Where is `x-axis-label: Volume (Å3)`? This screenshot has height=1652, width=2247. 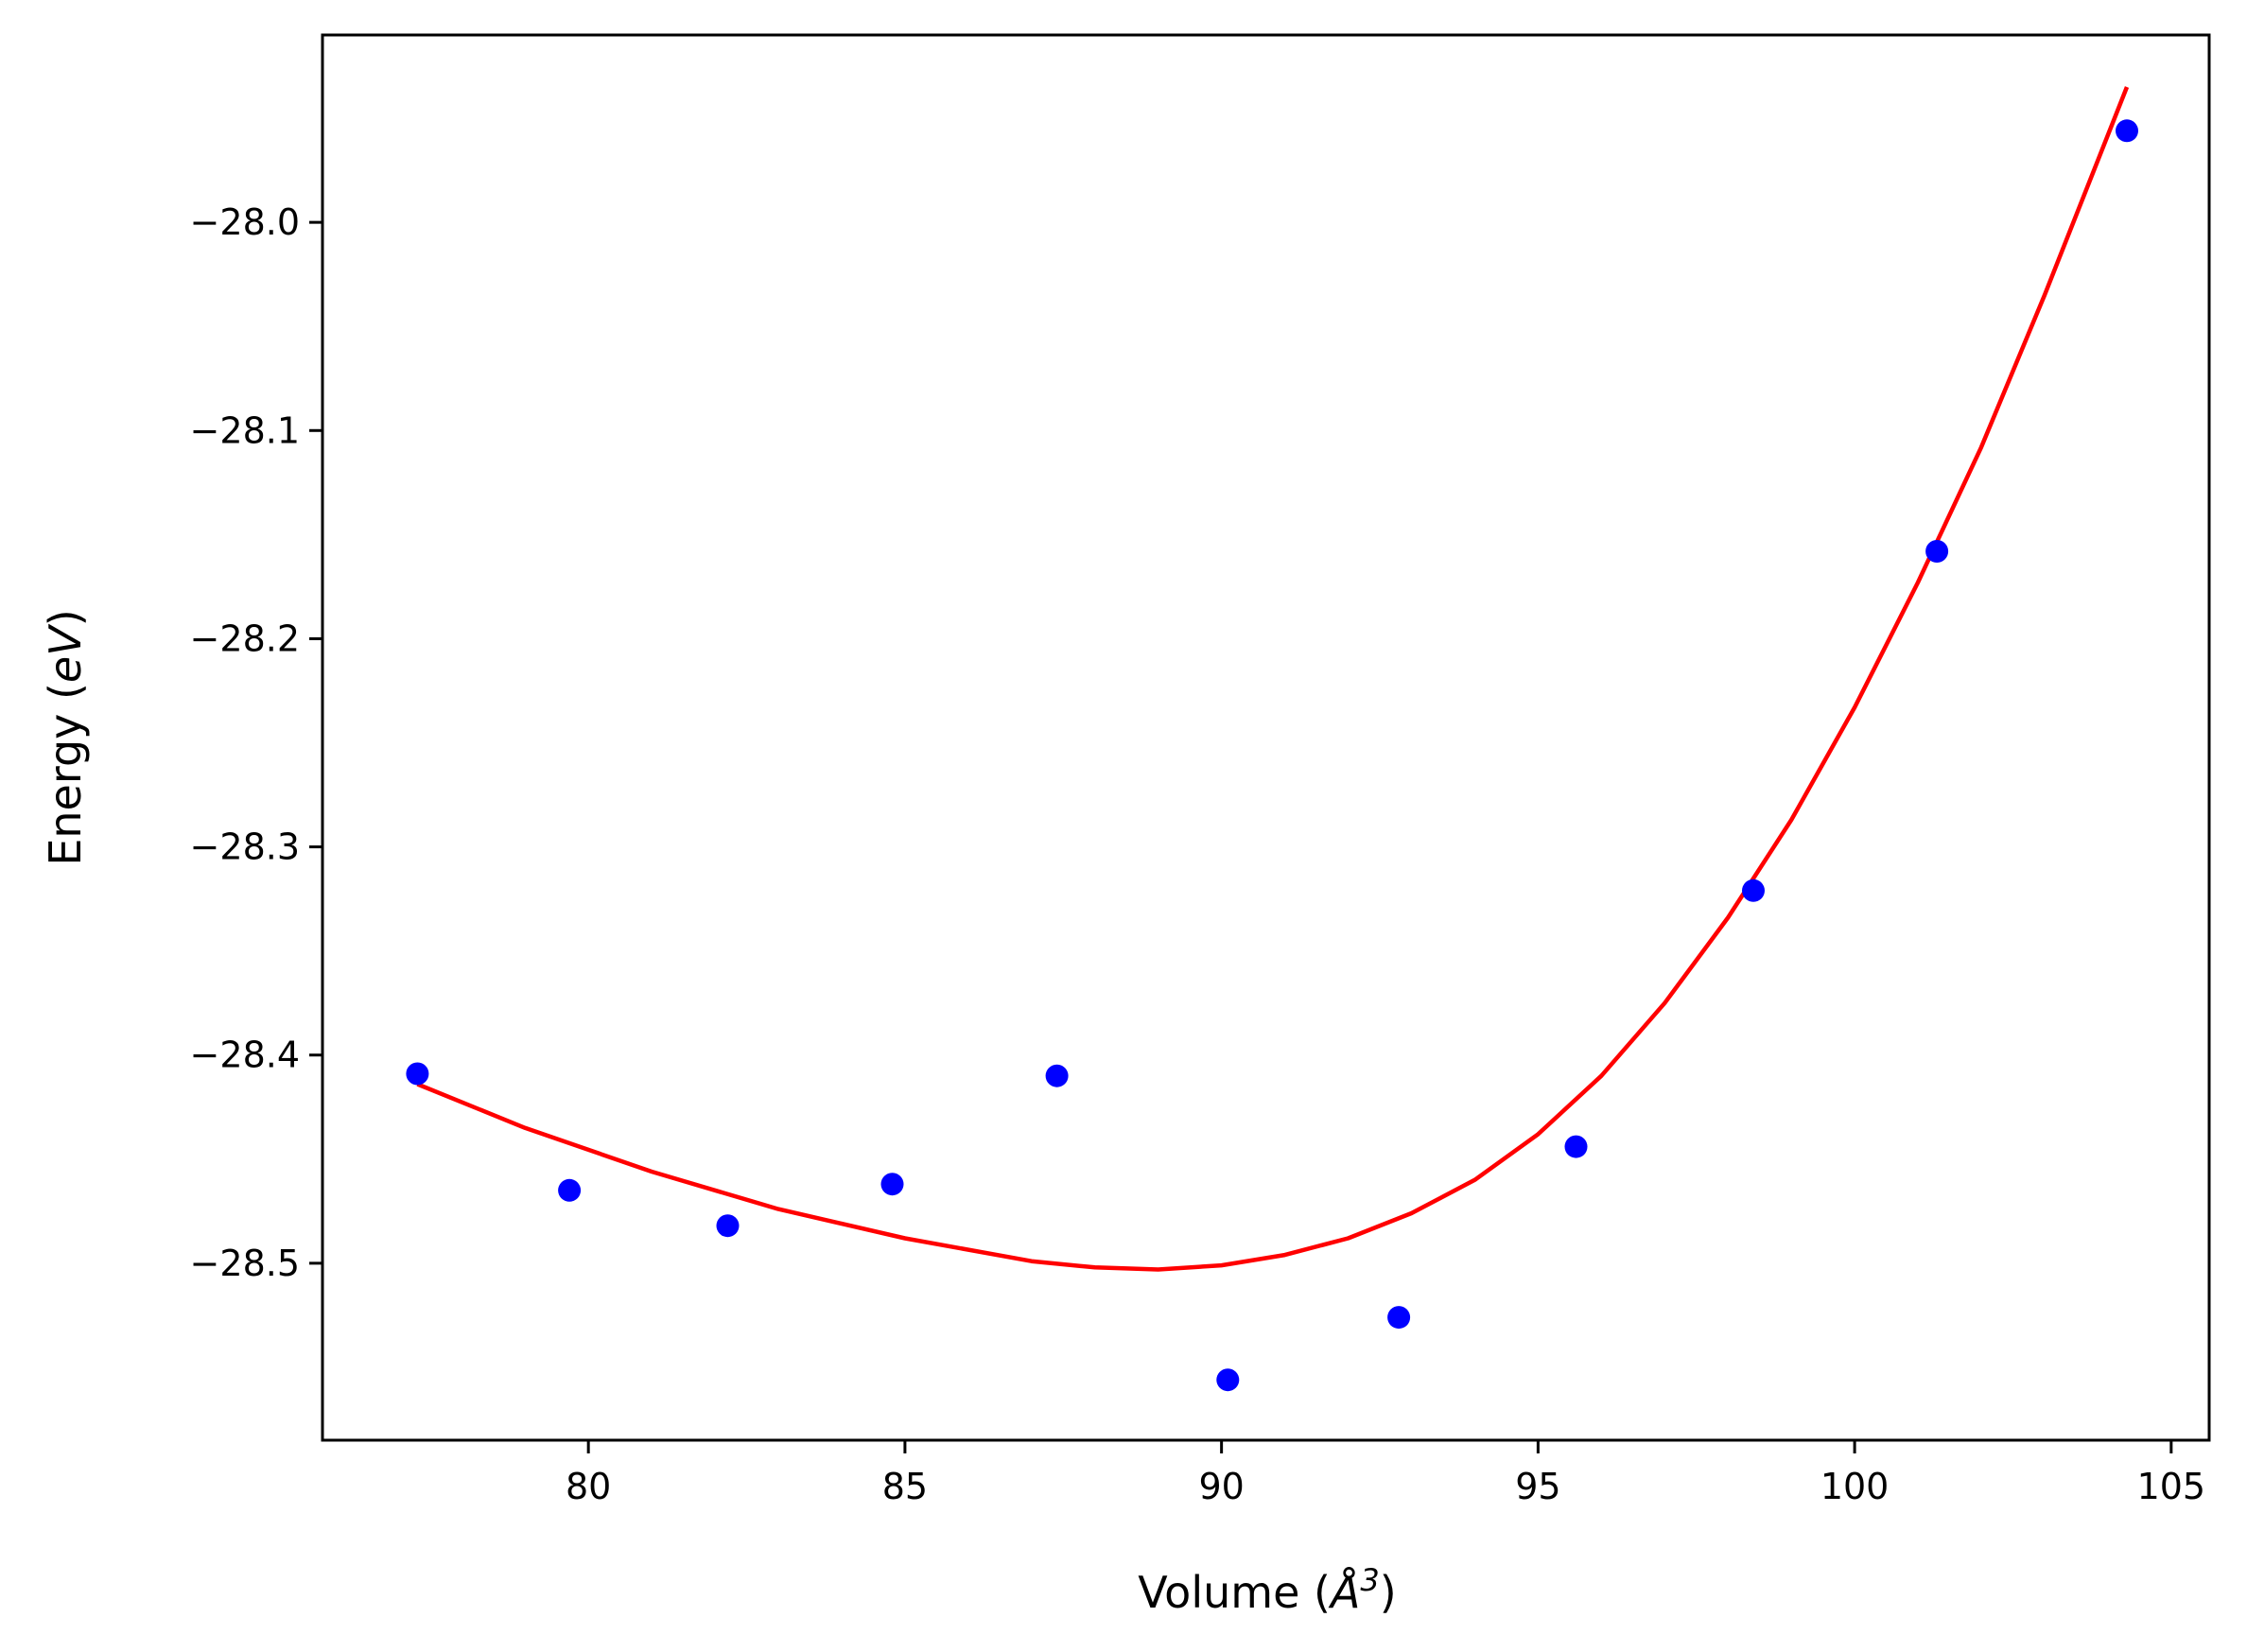 x-axis-label: Volume (Å3) is located at coordinates (1267, 1590).